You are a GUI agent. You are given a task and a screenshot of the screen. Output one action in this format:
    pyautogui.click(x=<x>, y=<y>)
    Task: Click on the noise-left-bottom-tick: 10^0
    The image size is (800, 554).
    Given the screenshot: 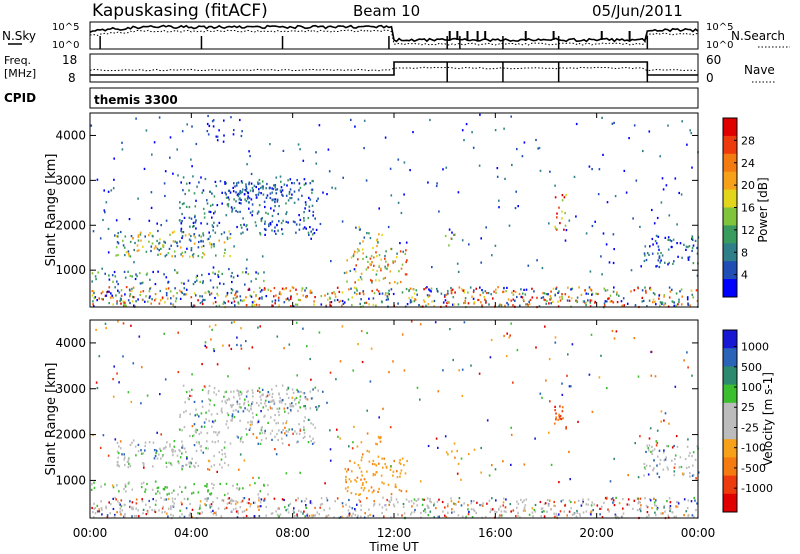 What is the action you would take?
    pyautogui.click(x=65, y=45)
    